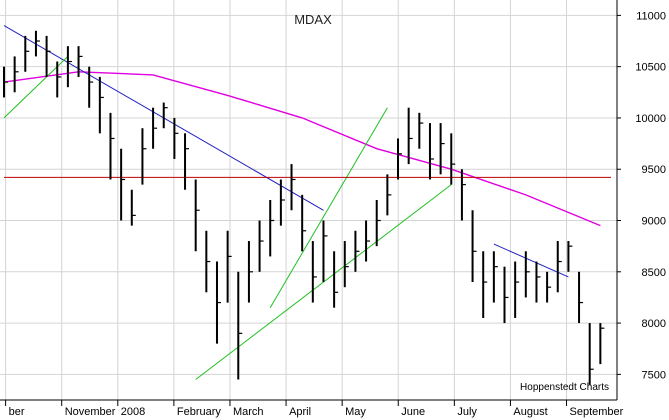 This screenshot has height=420, width=669. I want to click on x-tick-label: August, so click(530, 412).